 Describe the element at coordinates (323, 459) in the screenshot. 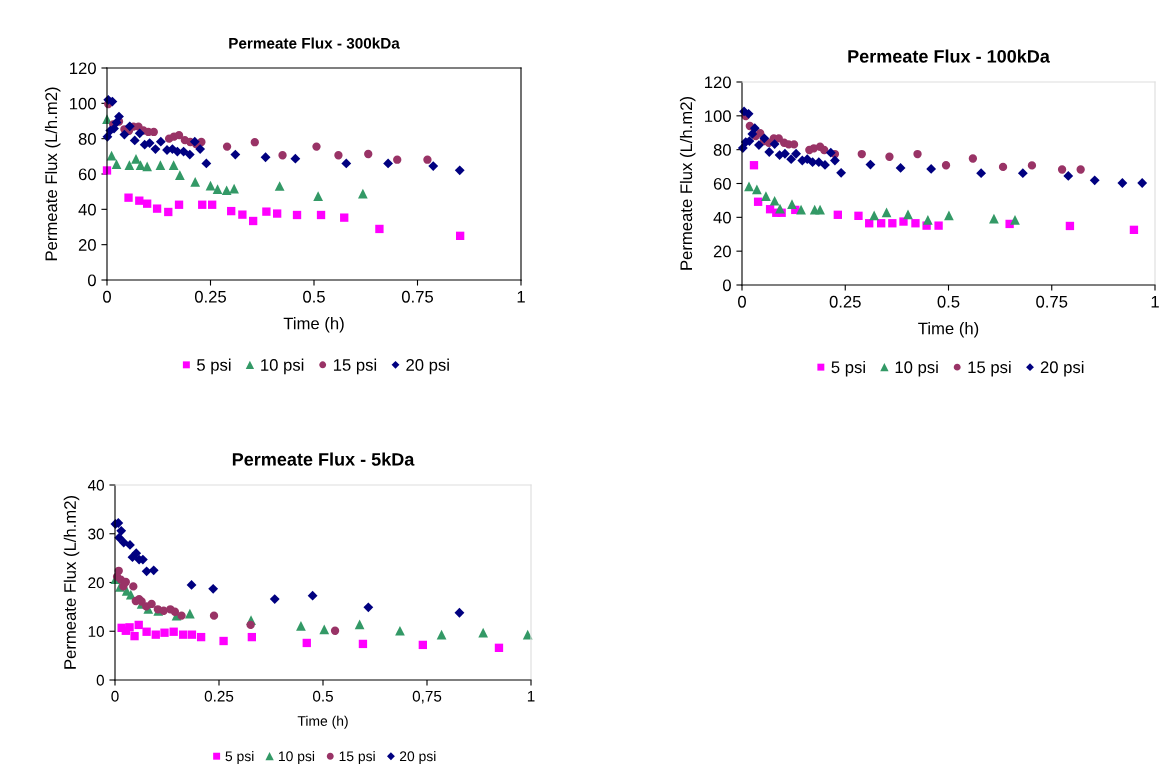

I see `chart-title: Permeate Flux - 5kDa` at that location.